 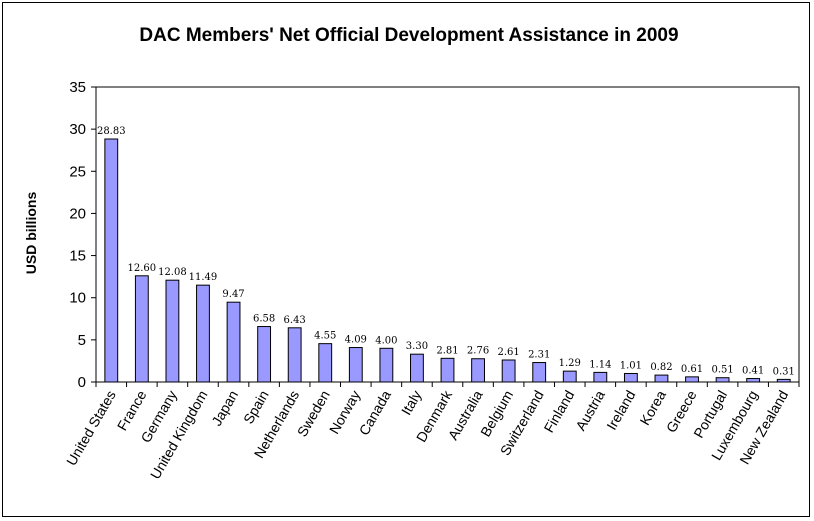 I want to click on data-label: 4.55, so click(x=325, y=336).